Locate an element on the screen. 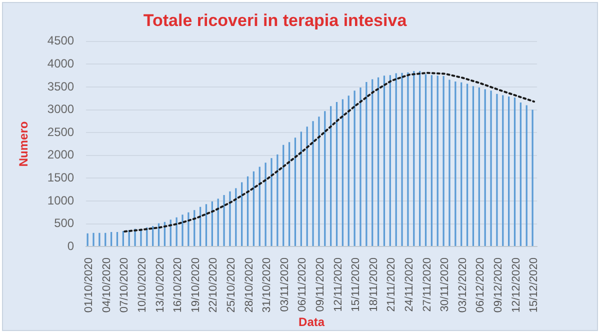  x-tick-label: 28/10/2020 is located at coordinates (249, 285).